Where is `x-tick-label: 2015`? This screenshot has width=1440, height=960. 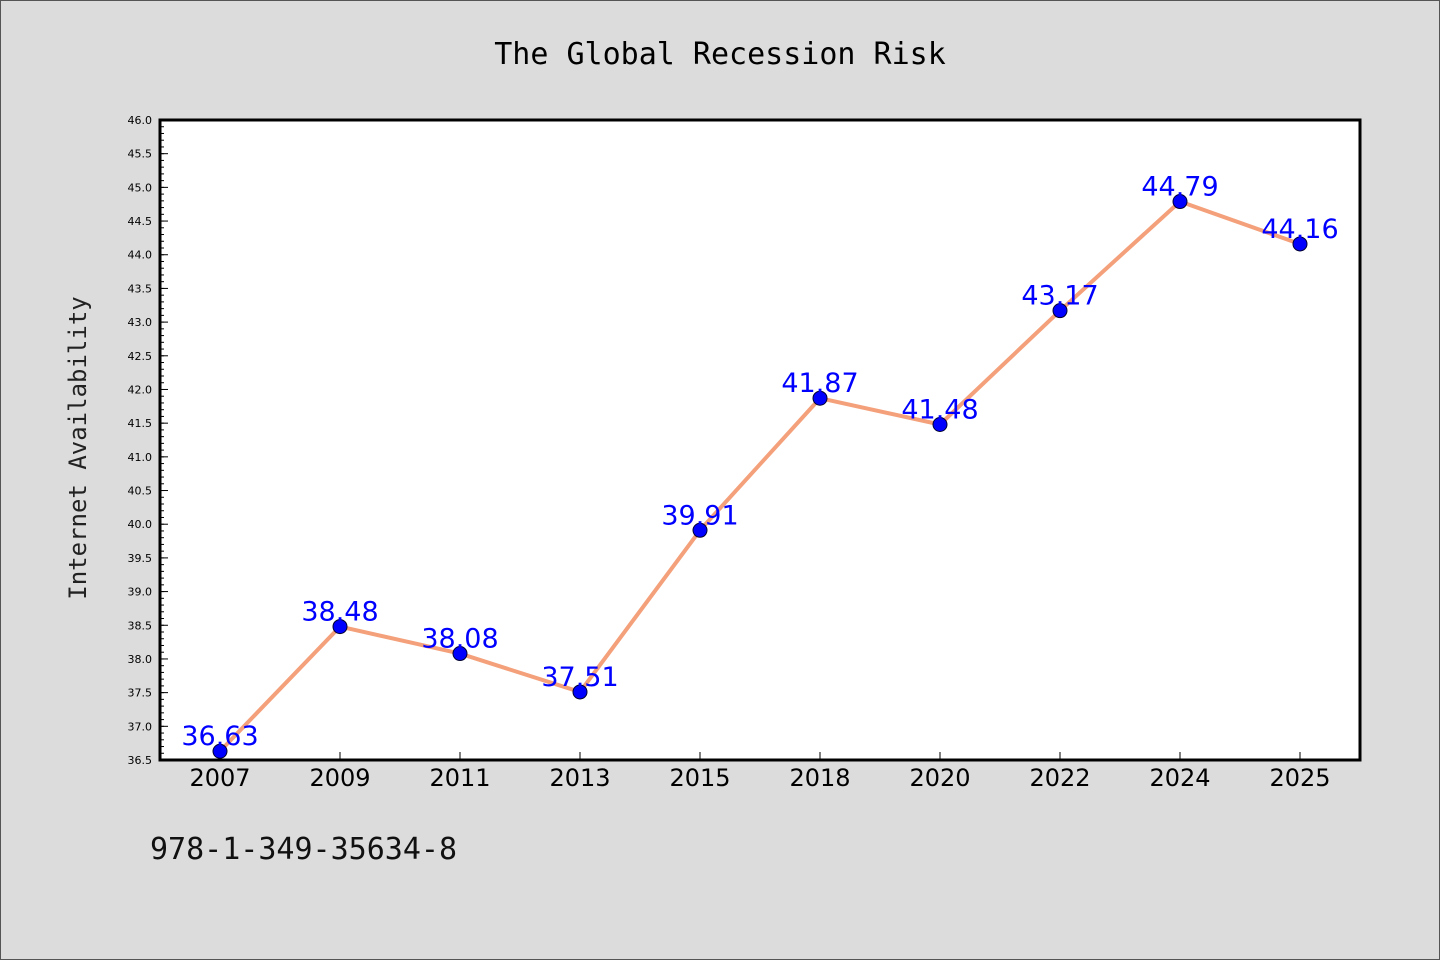 x-tick-label: 2015 is located at coordinates (699, 778).